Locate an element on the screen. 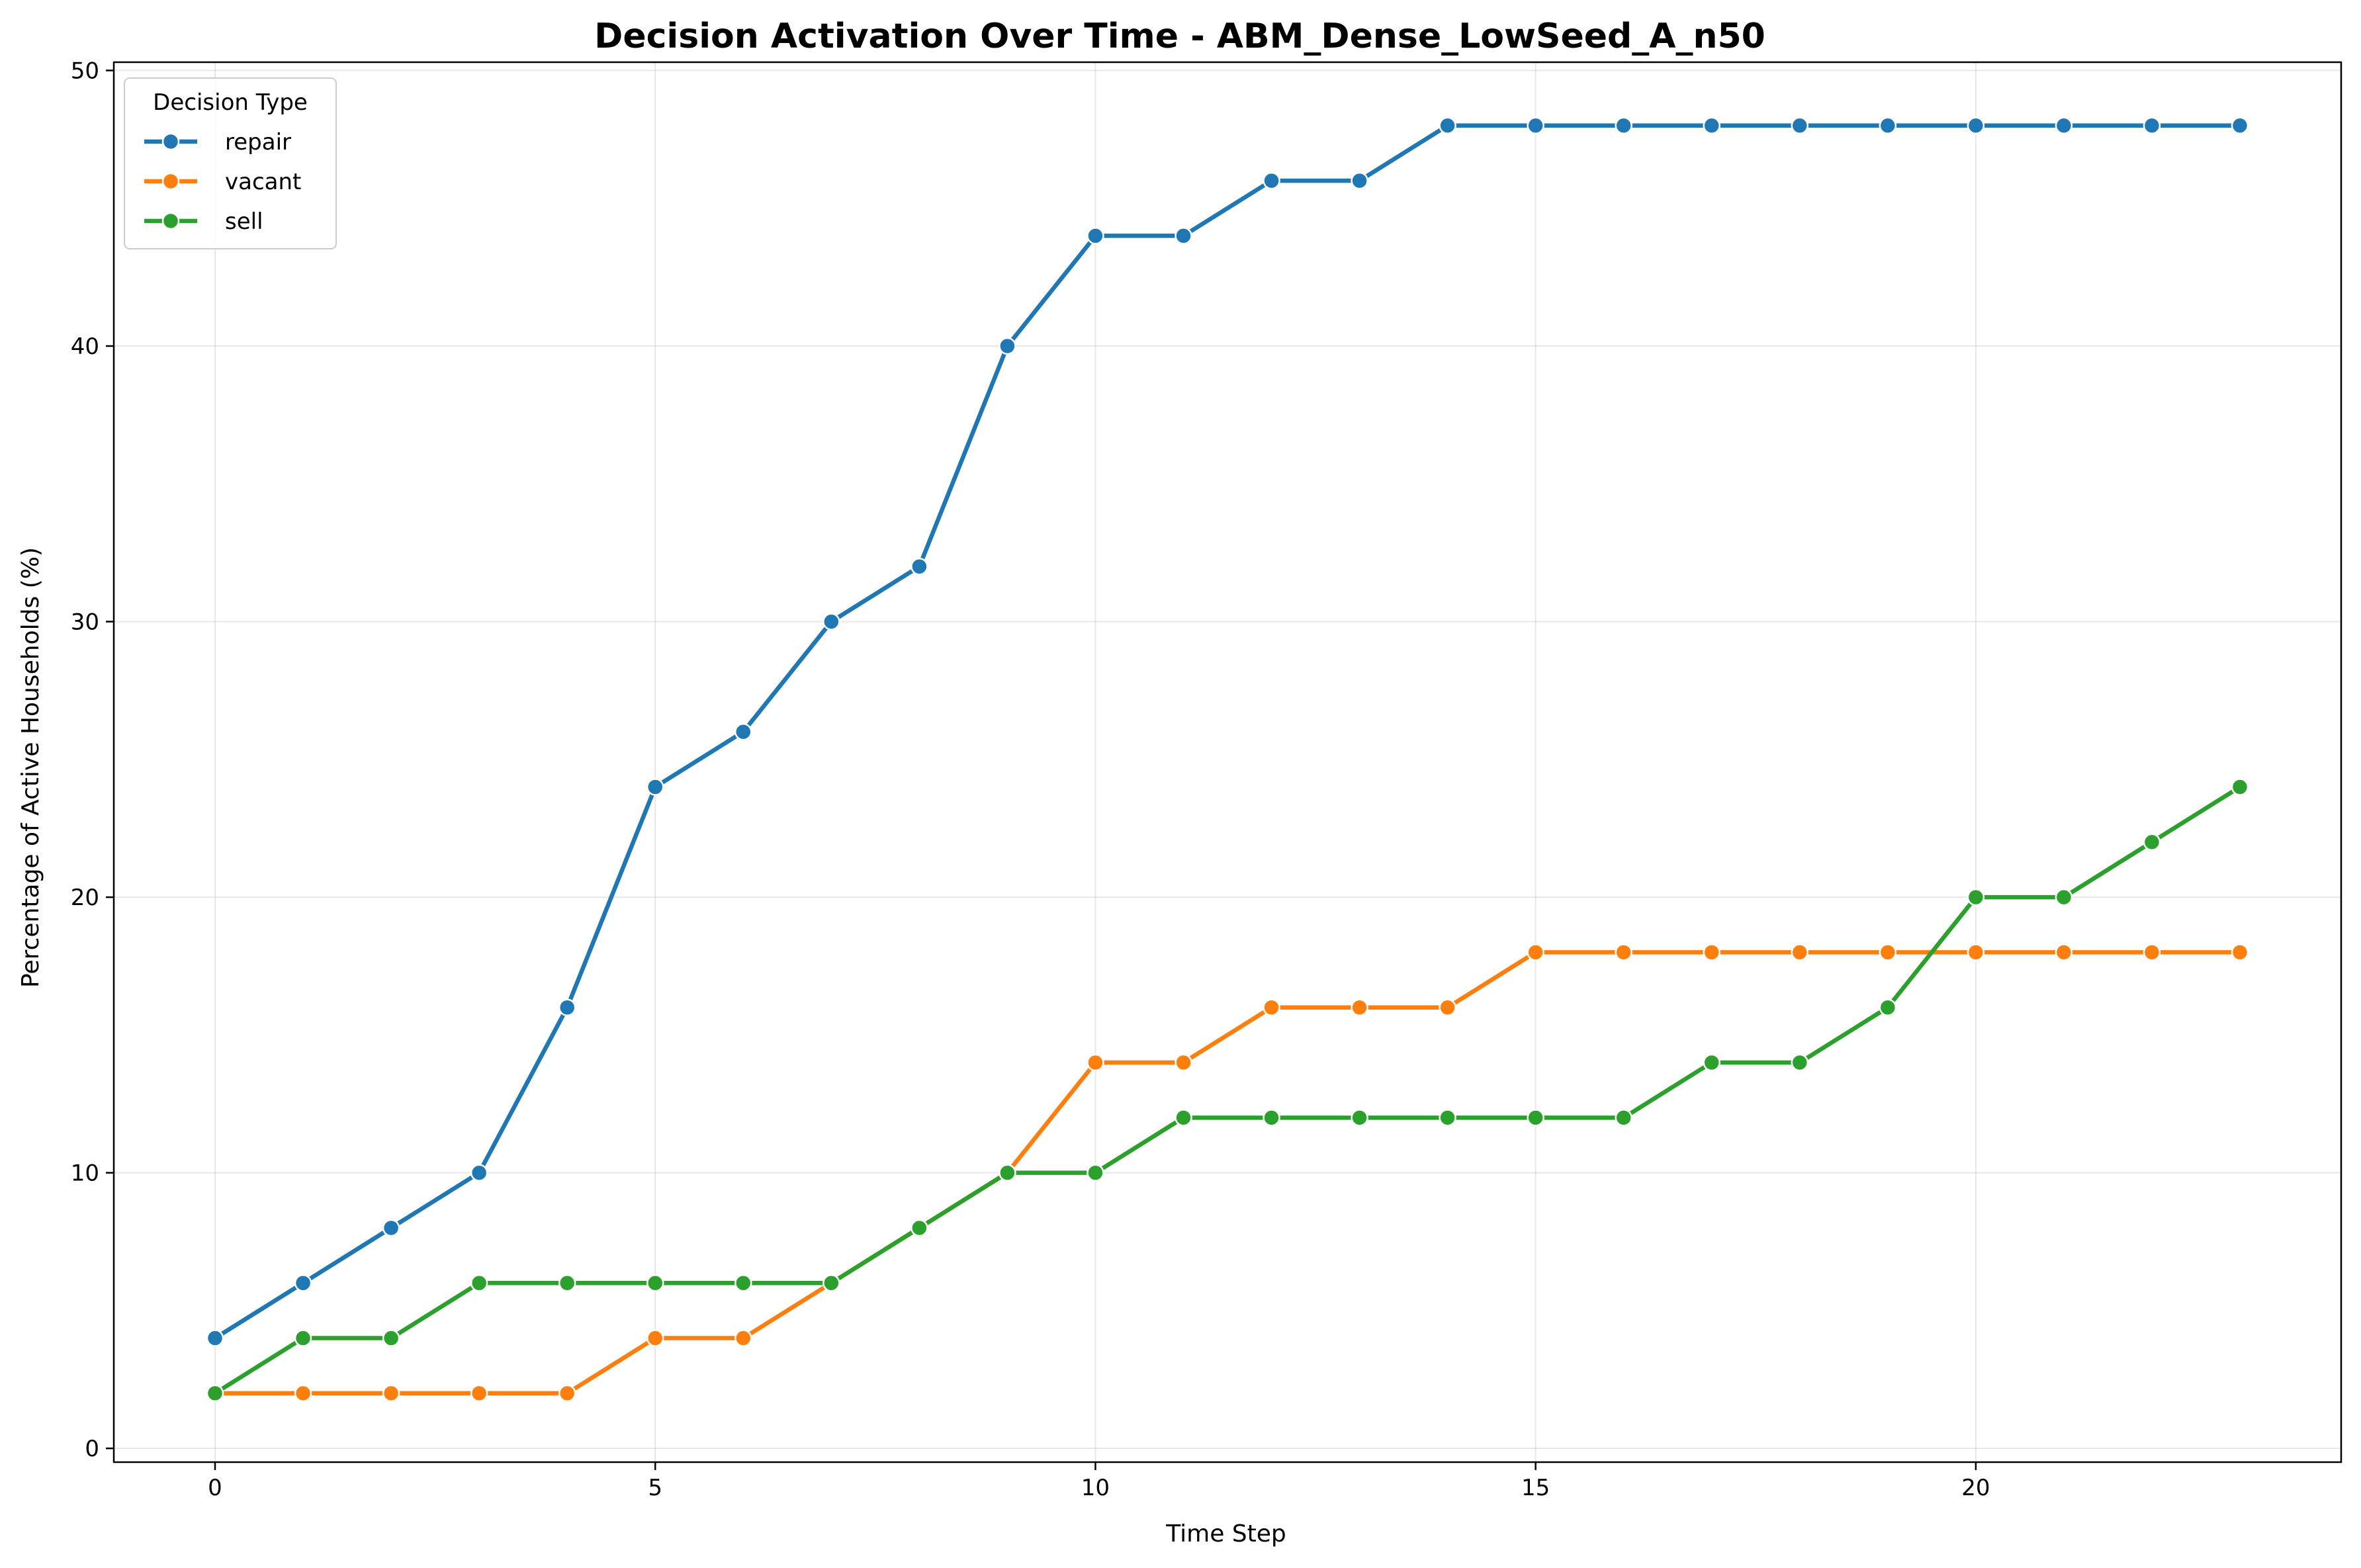 Image resolution: width=2361 pixels, height=1568 pixels. x-axis-label: Time Step is located at coordinates (1225, 1534).